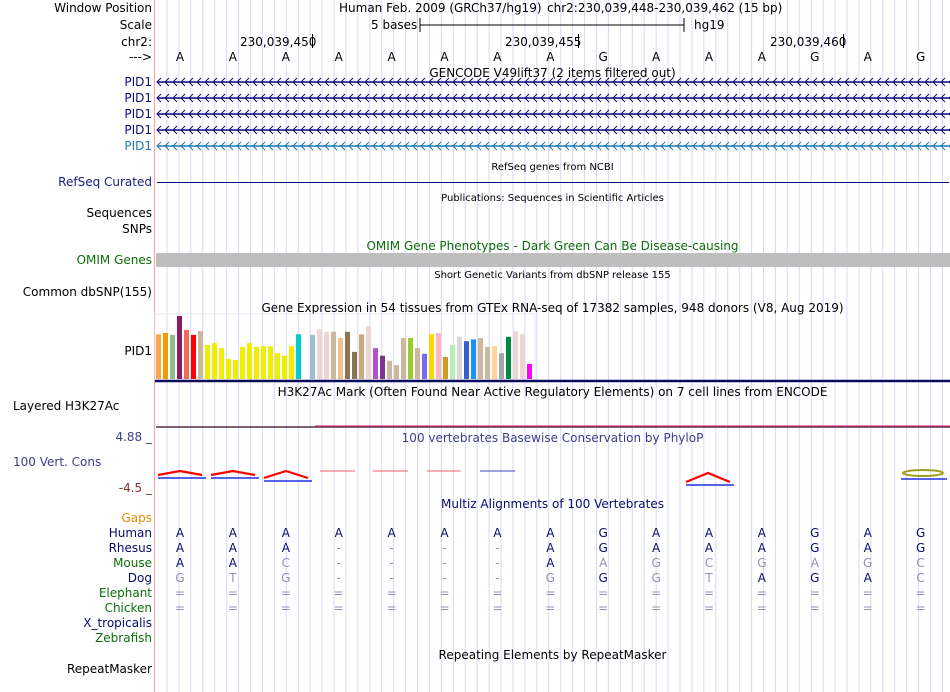 The image size is (950, 692). Describe the element at coordinates (128, 608) in the screenshot. I see `species-label-chicken: Chicken` at that location.